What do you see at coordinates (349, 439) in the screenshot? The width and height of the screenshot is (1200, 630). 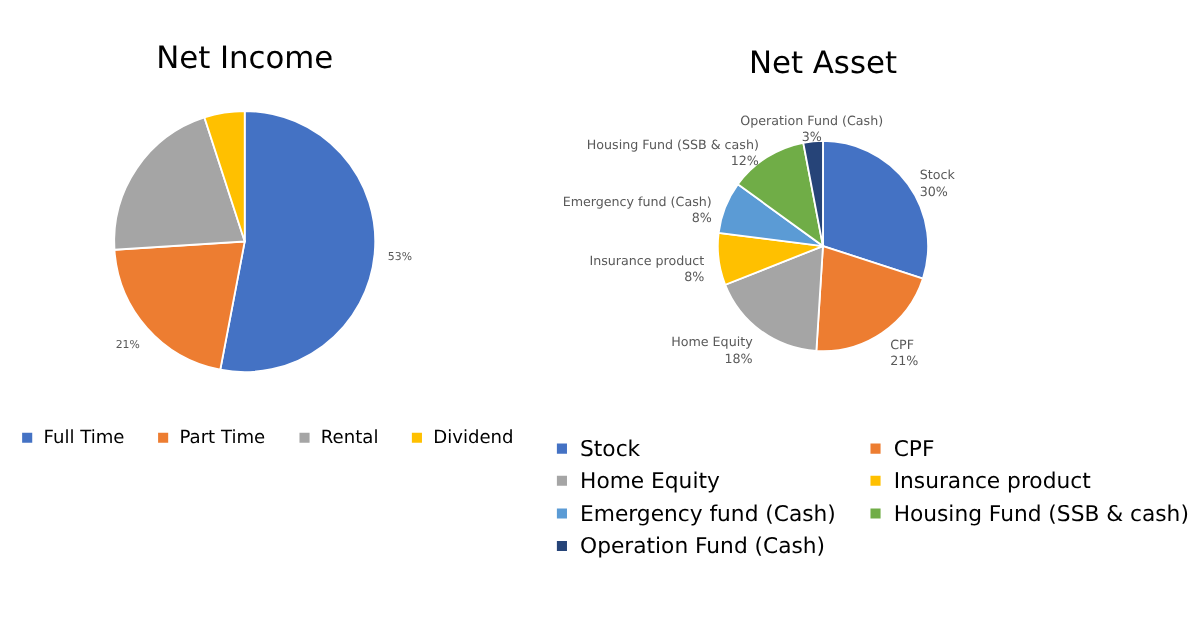 I see `legend-label: Rental` at bounding box center [349, 439].